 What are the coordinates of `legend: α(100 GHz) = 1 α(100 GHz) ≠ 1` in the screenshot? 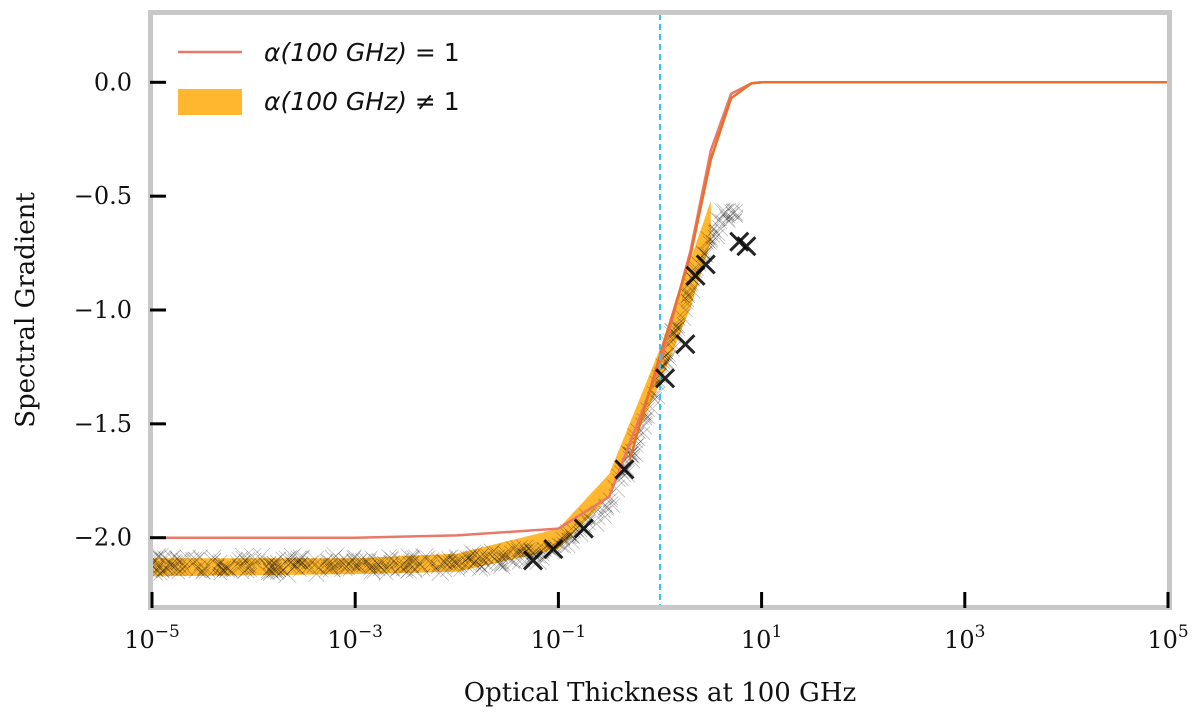 It's located at (319, 77).